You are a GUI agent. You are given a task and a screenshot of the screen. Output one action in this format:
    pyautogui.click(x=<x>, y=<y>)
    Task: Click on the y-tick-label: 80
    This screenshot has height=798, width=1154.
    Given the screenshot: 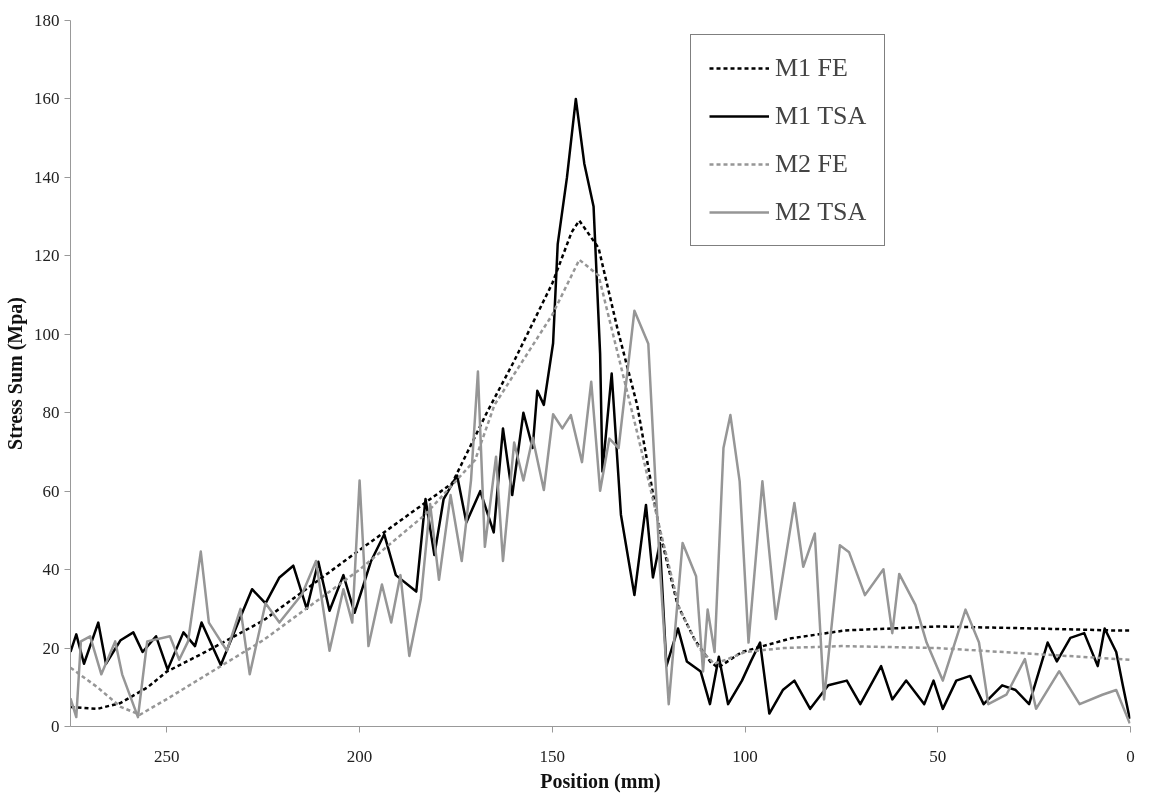 What is the action you would take?
    pyautogui.click(x=51, y=413)
    